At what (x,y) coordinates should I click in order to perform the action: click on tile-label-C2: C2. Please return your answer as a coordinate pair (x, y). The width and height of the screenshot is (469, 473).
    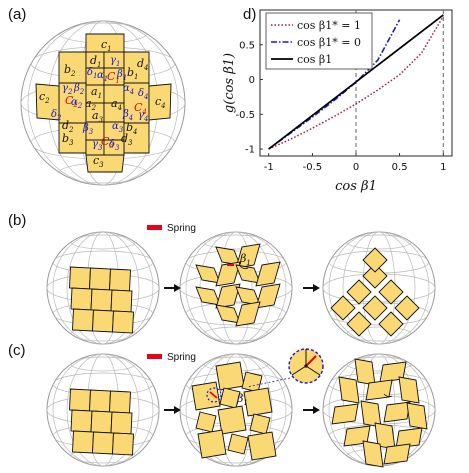
    Looking at the image, I should click on (71, 101).